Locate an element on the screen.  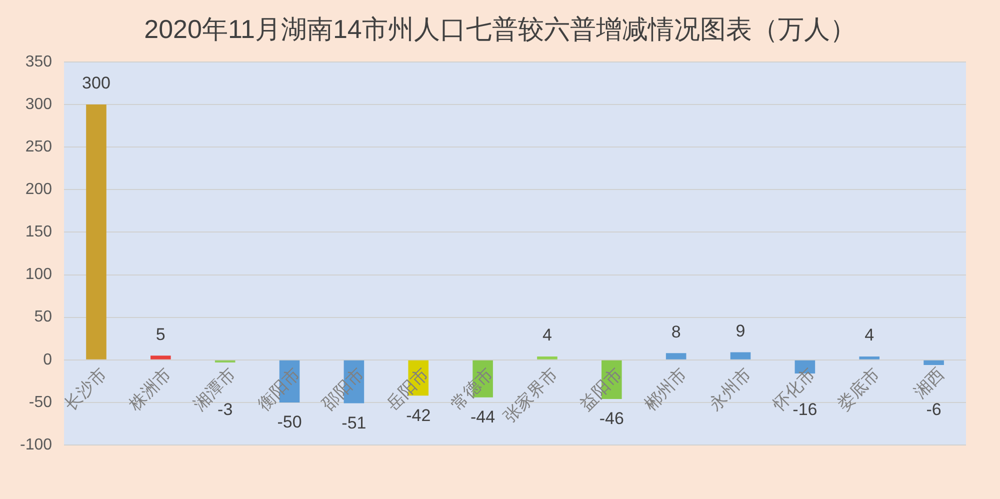
y-tick-label: -50 is located at coordinates (40, 402).